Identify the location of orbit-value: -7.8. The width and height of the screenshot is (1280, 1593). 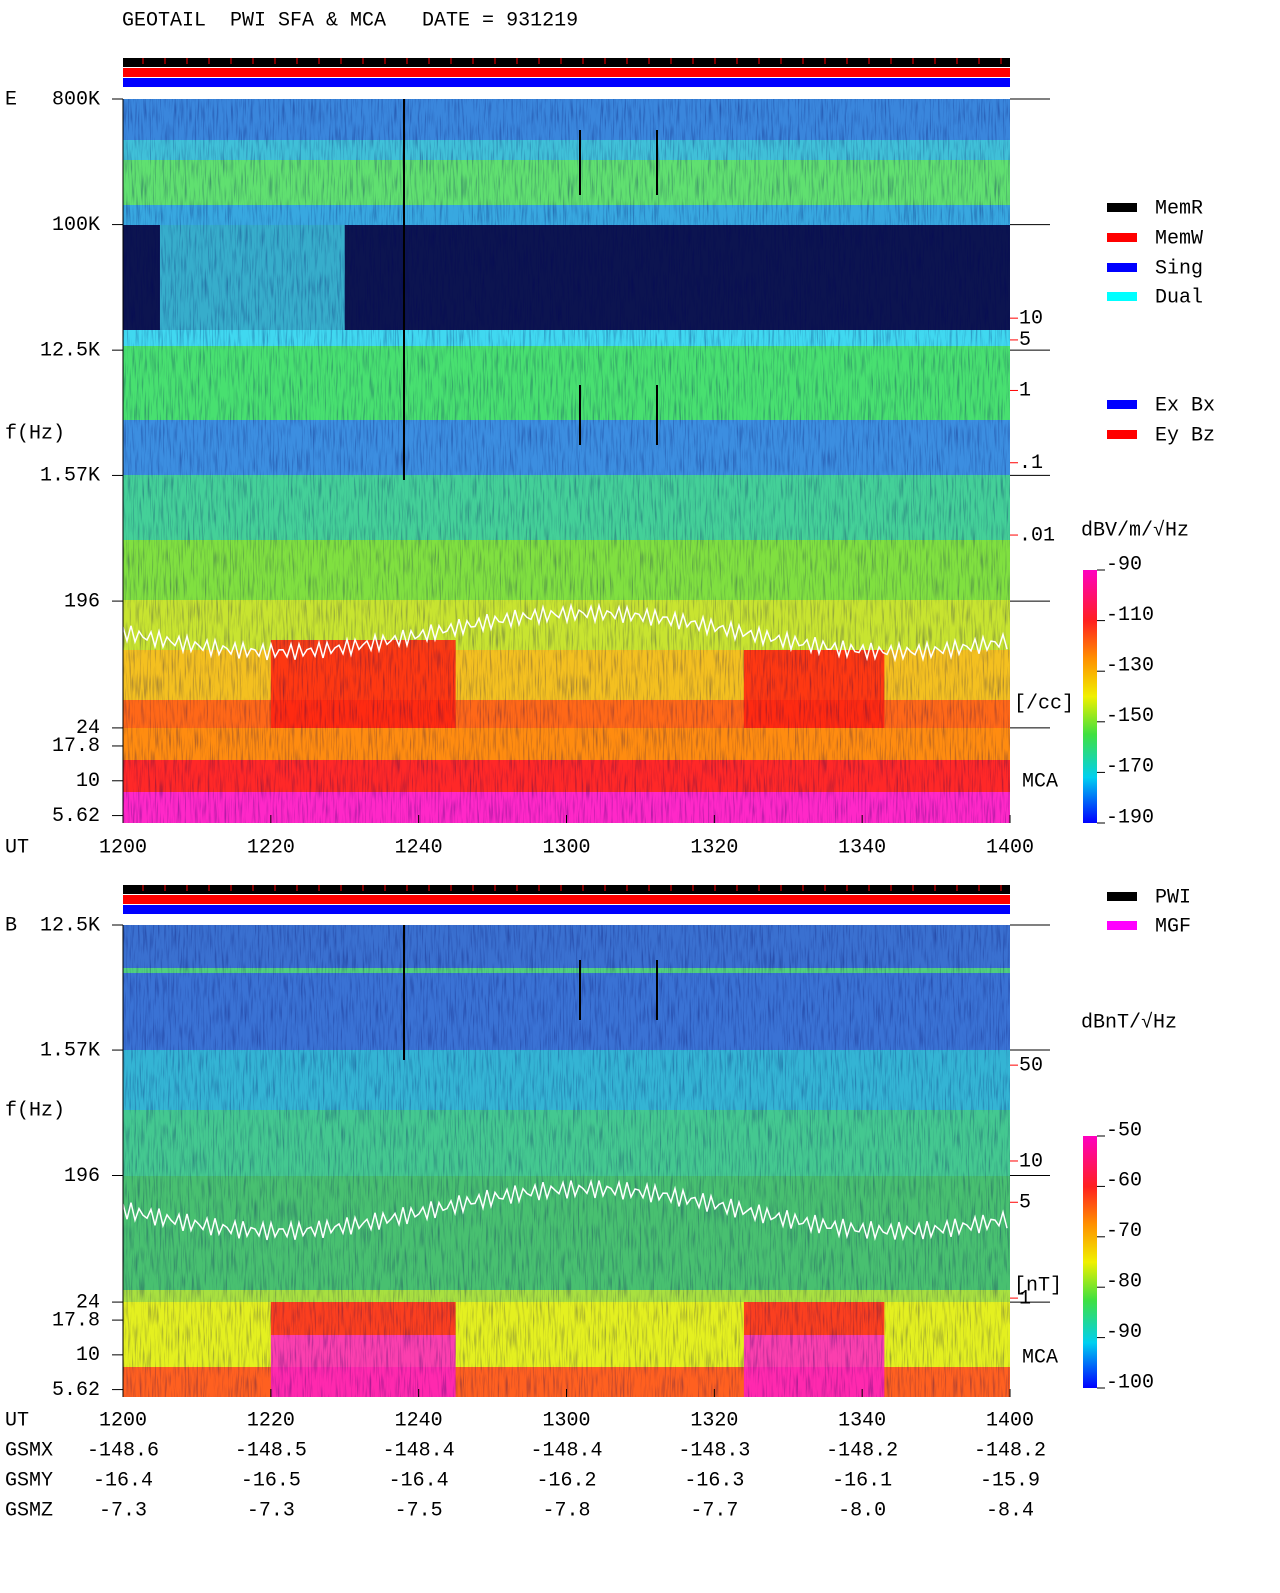
(566, 1510).